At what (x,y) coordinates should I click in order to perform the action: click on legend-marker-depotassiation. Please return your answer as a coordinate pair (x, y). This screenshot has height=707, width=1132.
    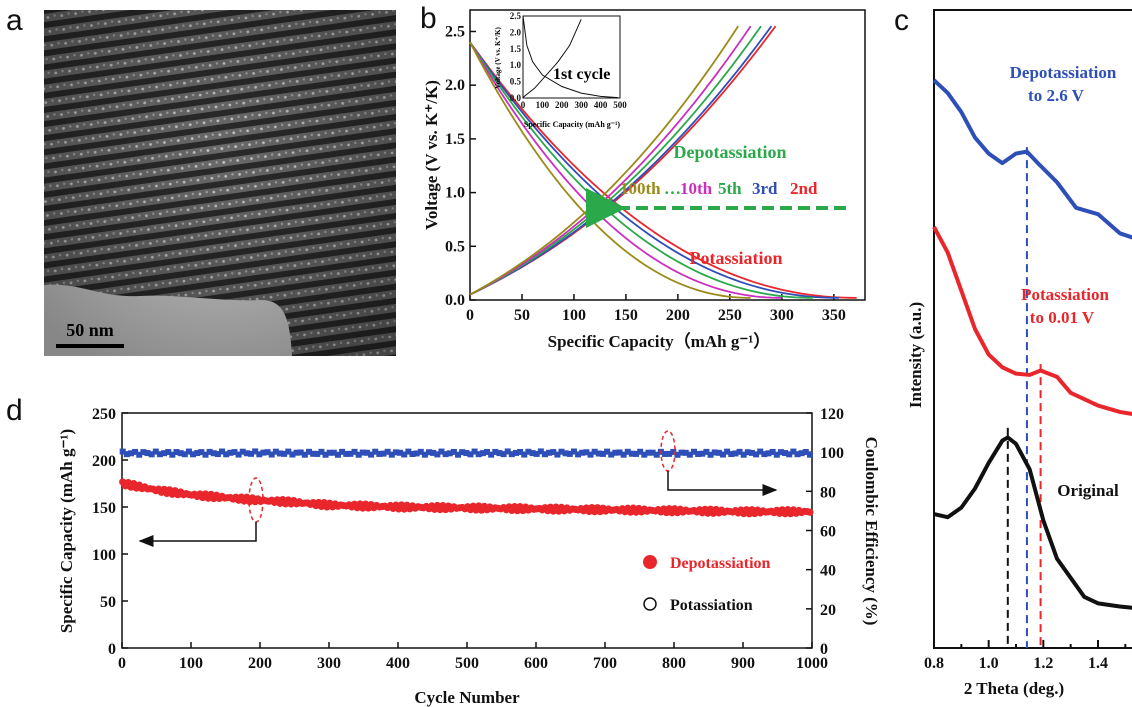
    Looking at the image, I should click on (650, 562).